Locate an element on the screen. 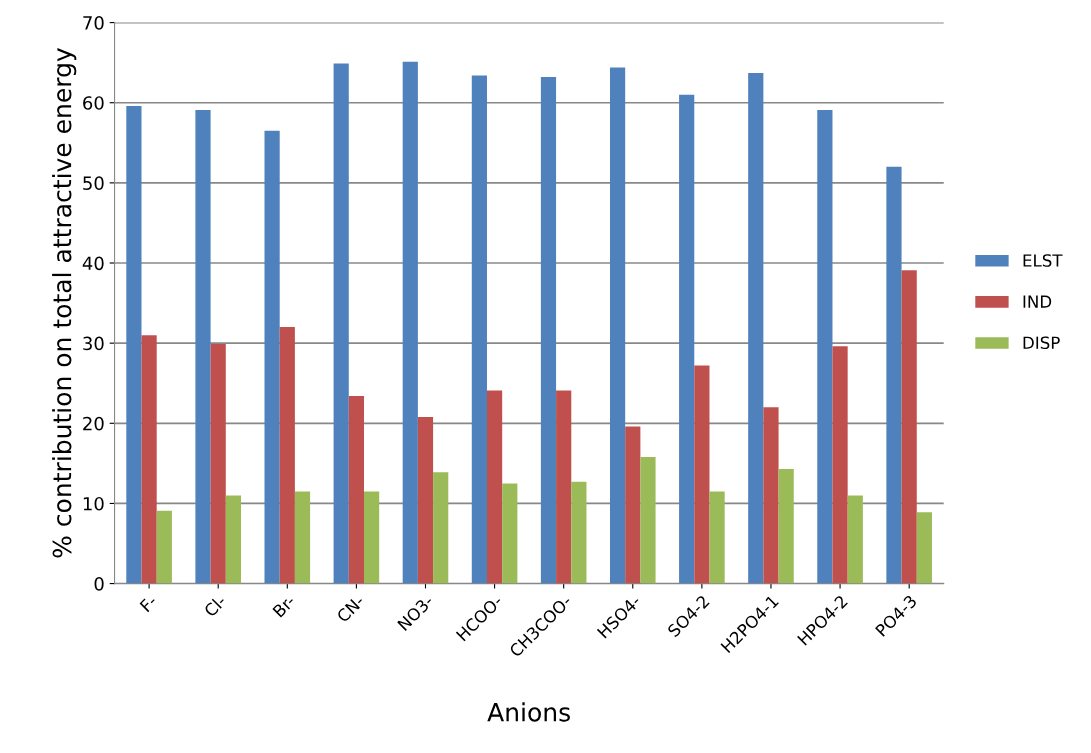  y-tick-label: 30 is located at coordinates (93, 343).